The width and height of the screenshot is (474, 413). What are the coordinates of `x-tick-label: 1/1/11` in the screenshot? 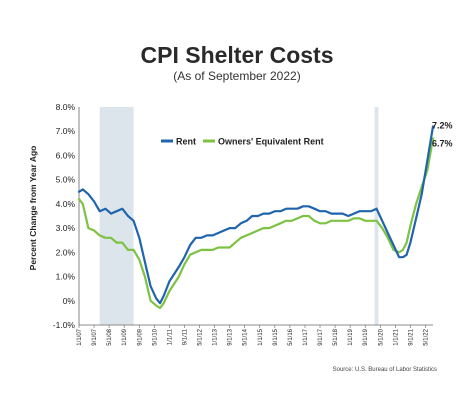 It's located at (170, 336).